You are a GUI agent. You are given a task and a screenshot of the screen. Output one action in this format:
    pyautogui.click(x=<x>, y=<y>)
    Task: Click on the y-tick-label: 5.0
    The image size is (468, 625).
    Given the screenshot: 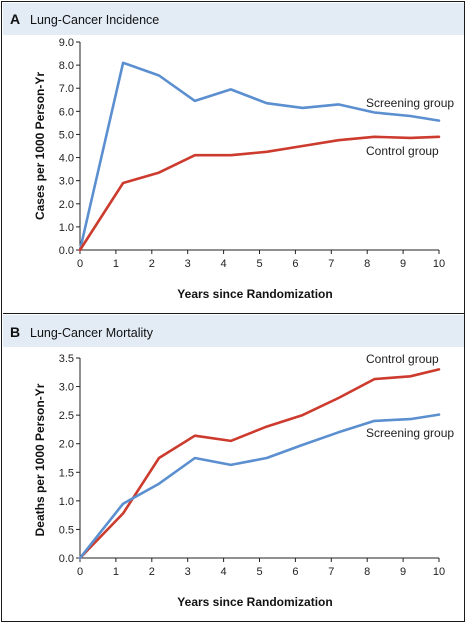 What is the action you would take?
    pyautogui.click(x=66, y=135)
    